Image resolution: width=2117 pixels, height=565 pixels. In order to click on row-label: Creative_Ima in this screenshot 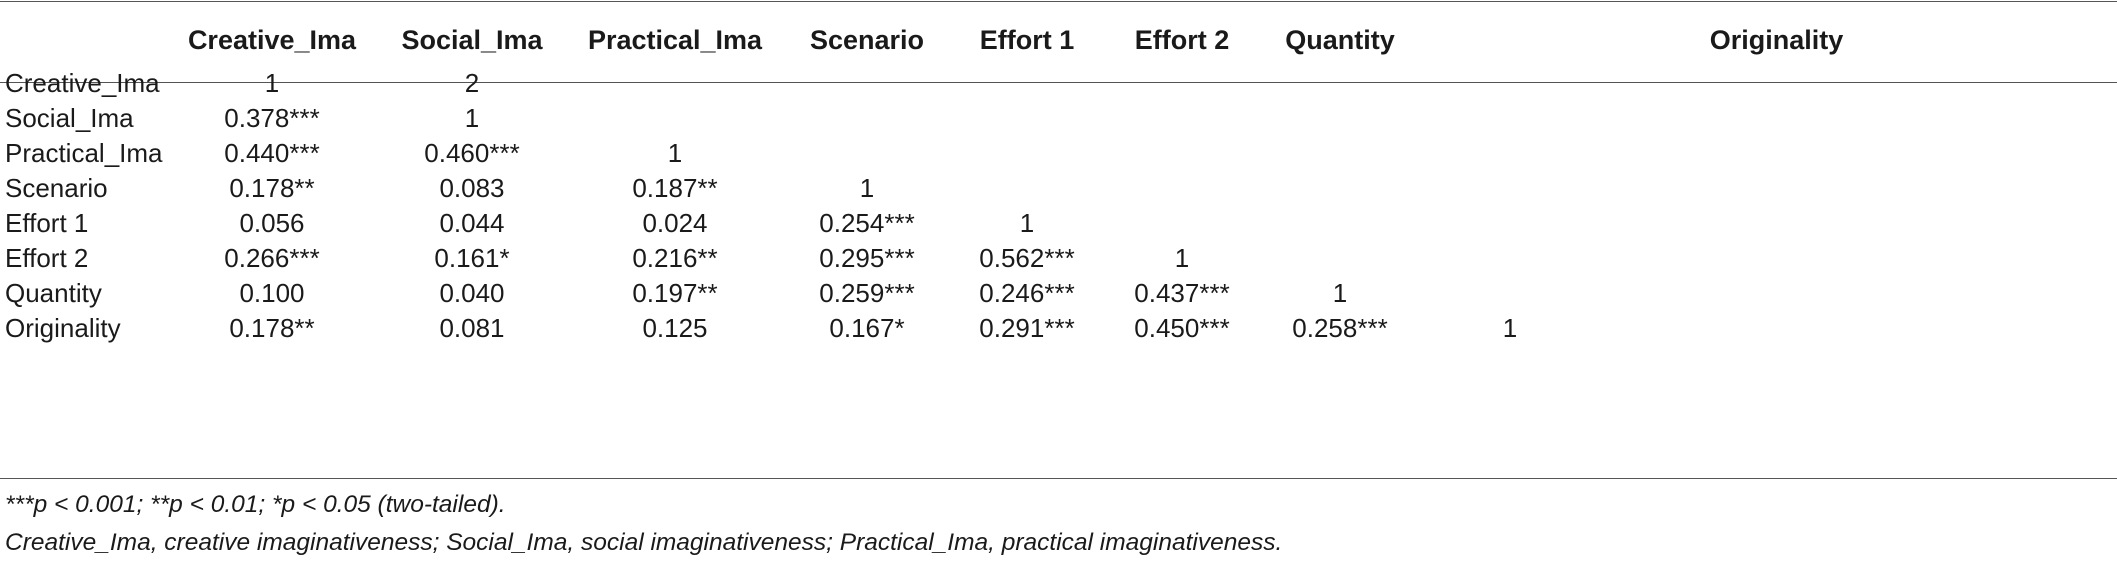, I will do `click(82, 83)`.